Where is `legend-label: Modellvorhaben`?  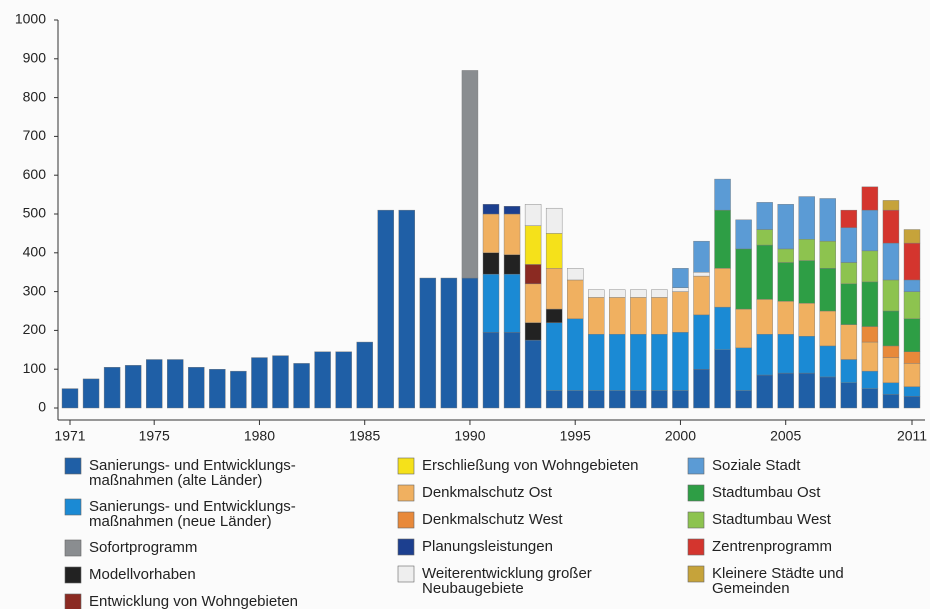
legend-label: Modellvorhaben is located at coordinates (142, 574).